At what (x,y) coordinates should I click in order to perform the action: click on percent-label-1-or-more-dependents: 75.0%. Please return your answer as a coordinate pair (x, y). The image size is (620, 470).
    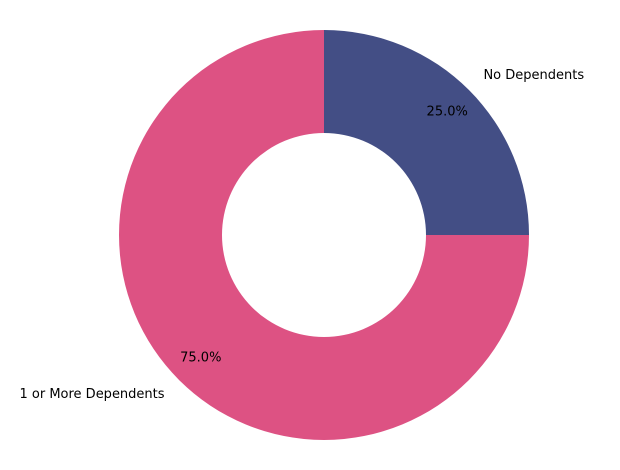
    Looking at the image, I should click on (200, 358).